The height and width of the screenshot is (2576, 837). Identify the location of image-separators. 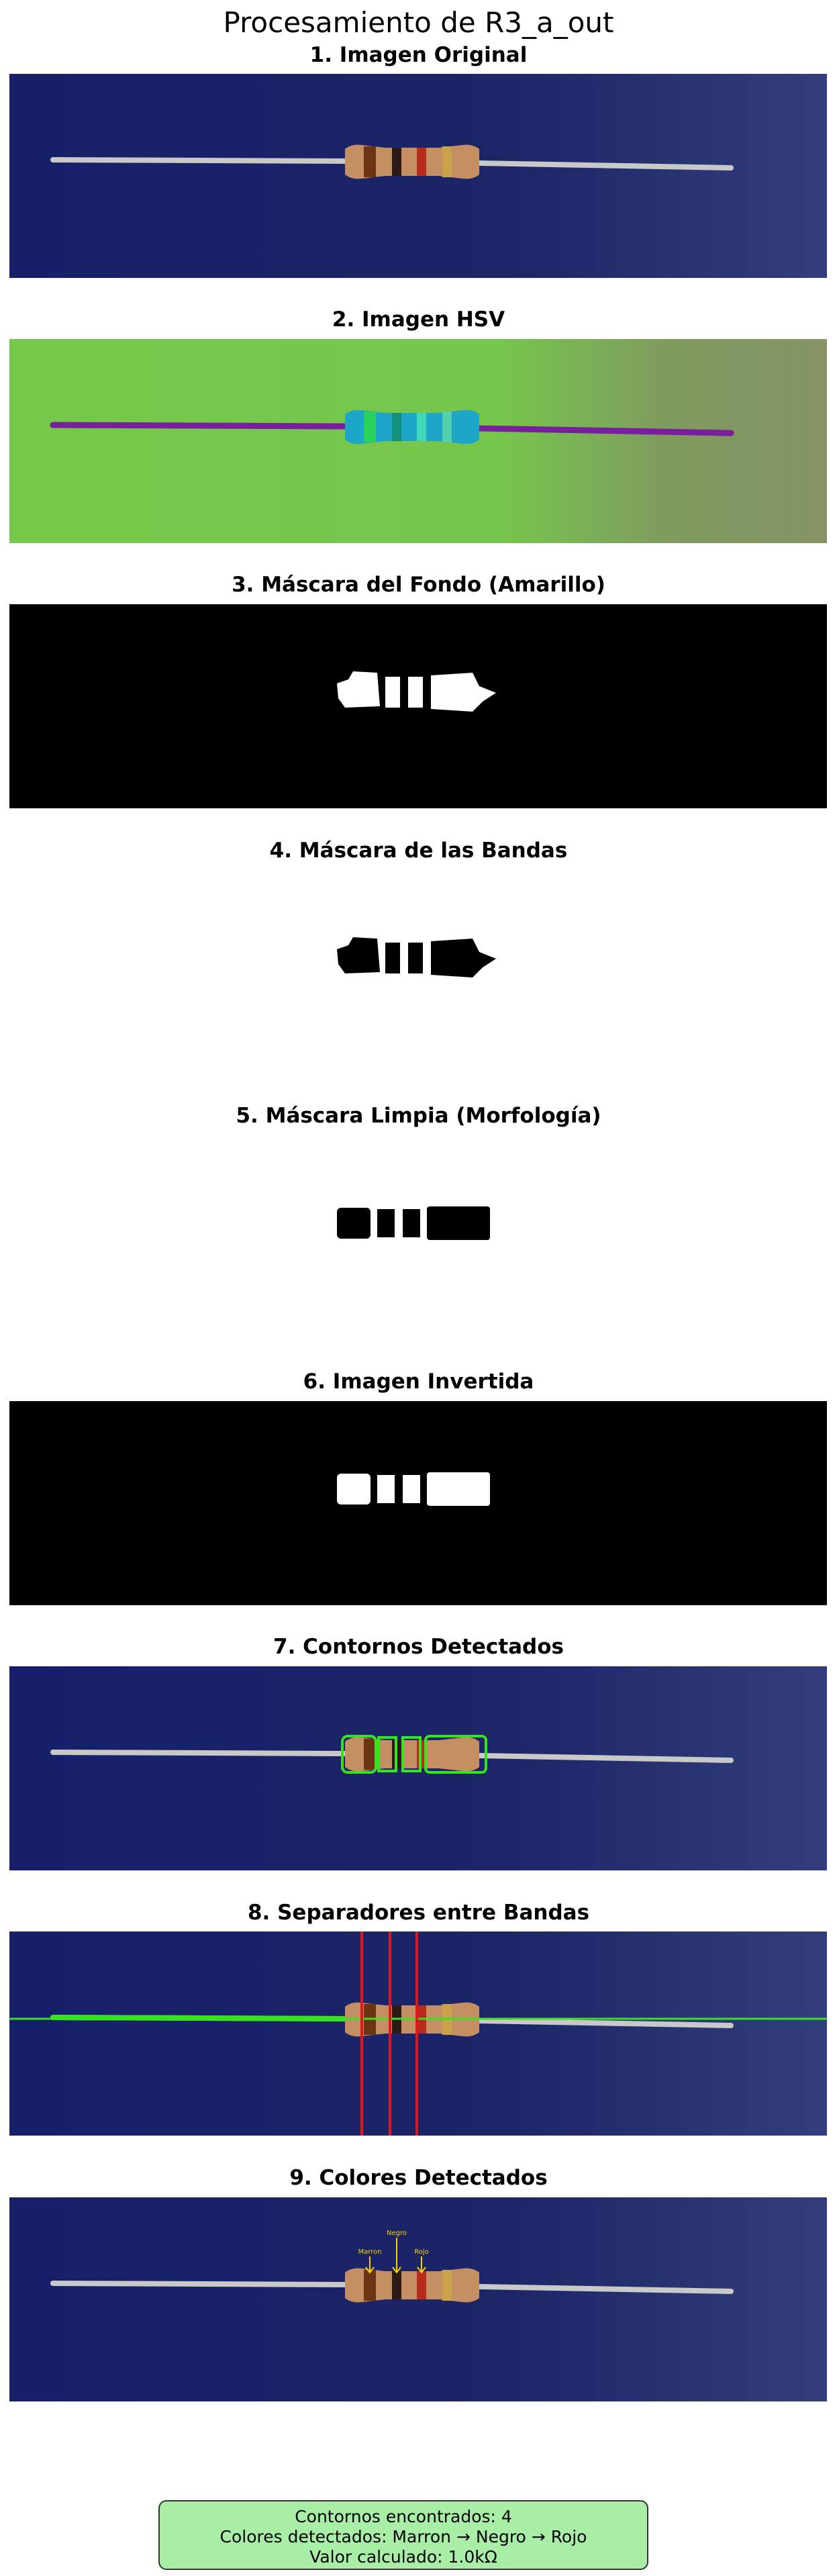
(418, 2033).